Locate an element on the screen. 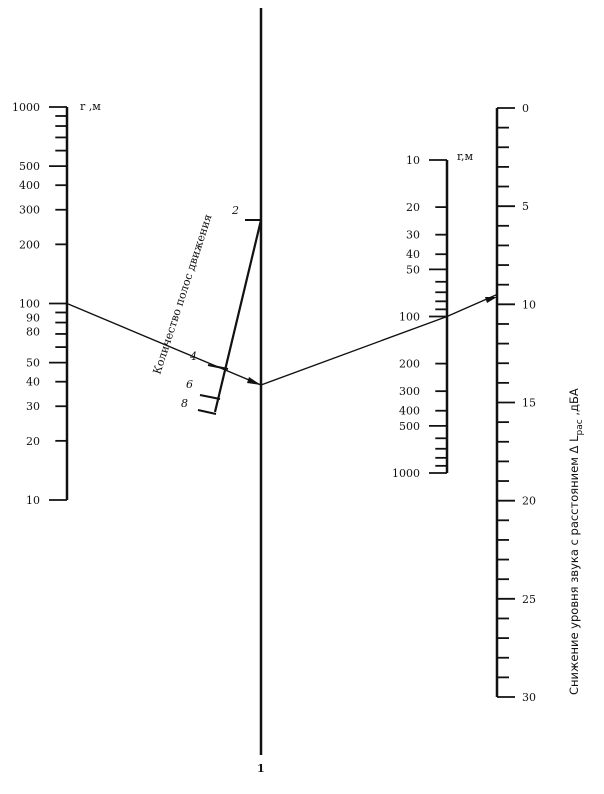 This screenshot has height=794, width=604. left-scale-unit-label: r ,м is located at coordinates (90, 106).